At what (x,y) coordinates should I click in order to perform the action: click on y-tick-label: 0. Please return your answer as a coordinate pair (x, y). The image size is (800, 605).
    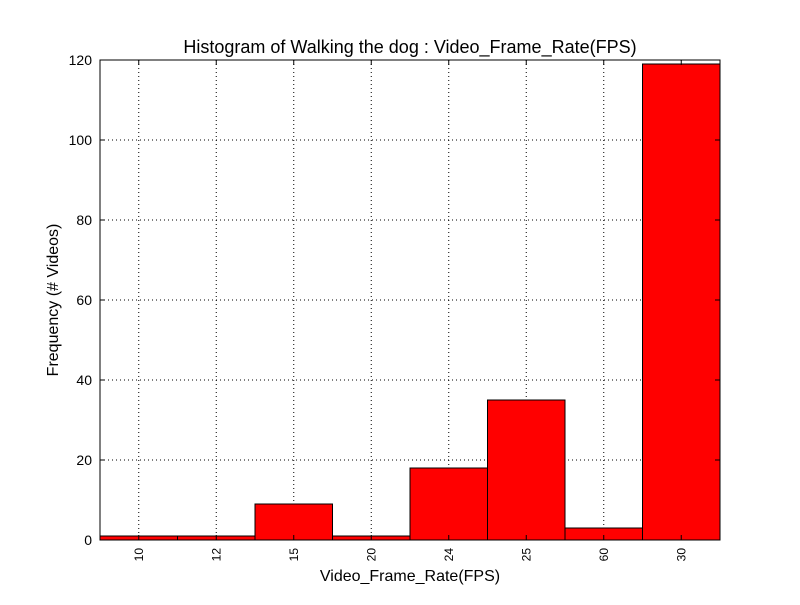
    Looking at the image, I should click on (88, 540).